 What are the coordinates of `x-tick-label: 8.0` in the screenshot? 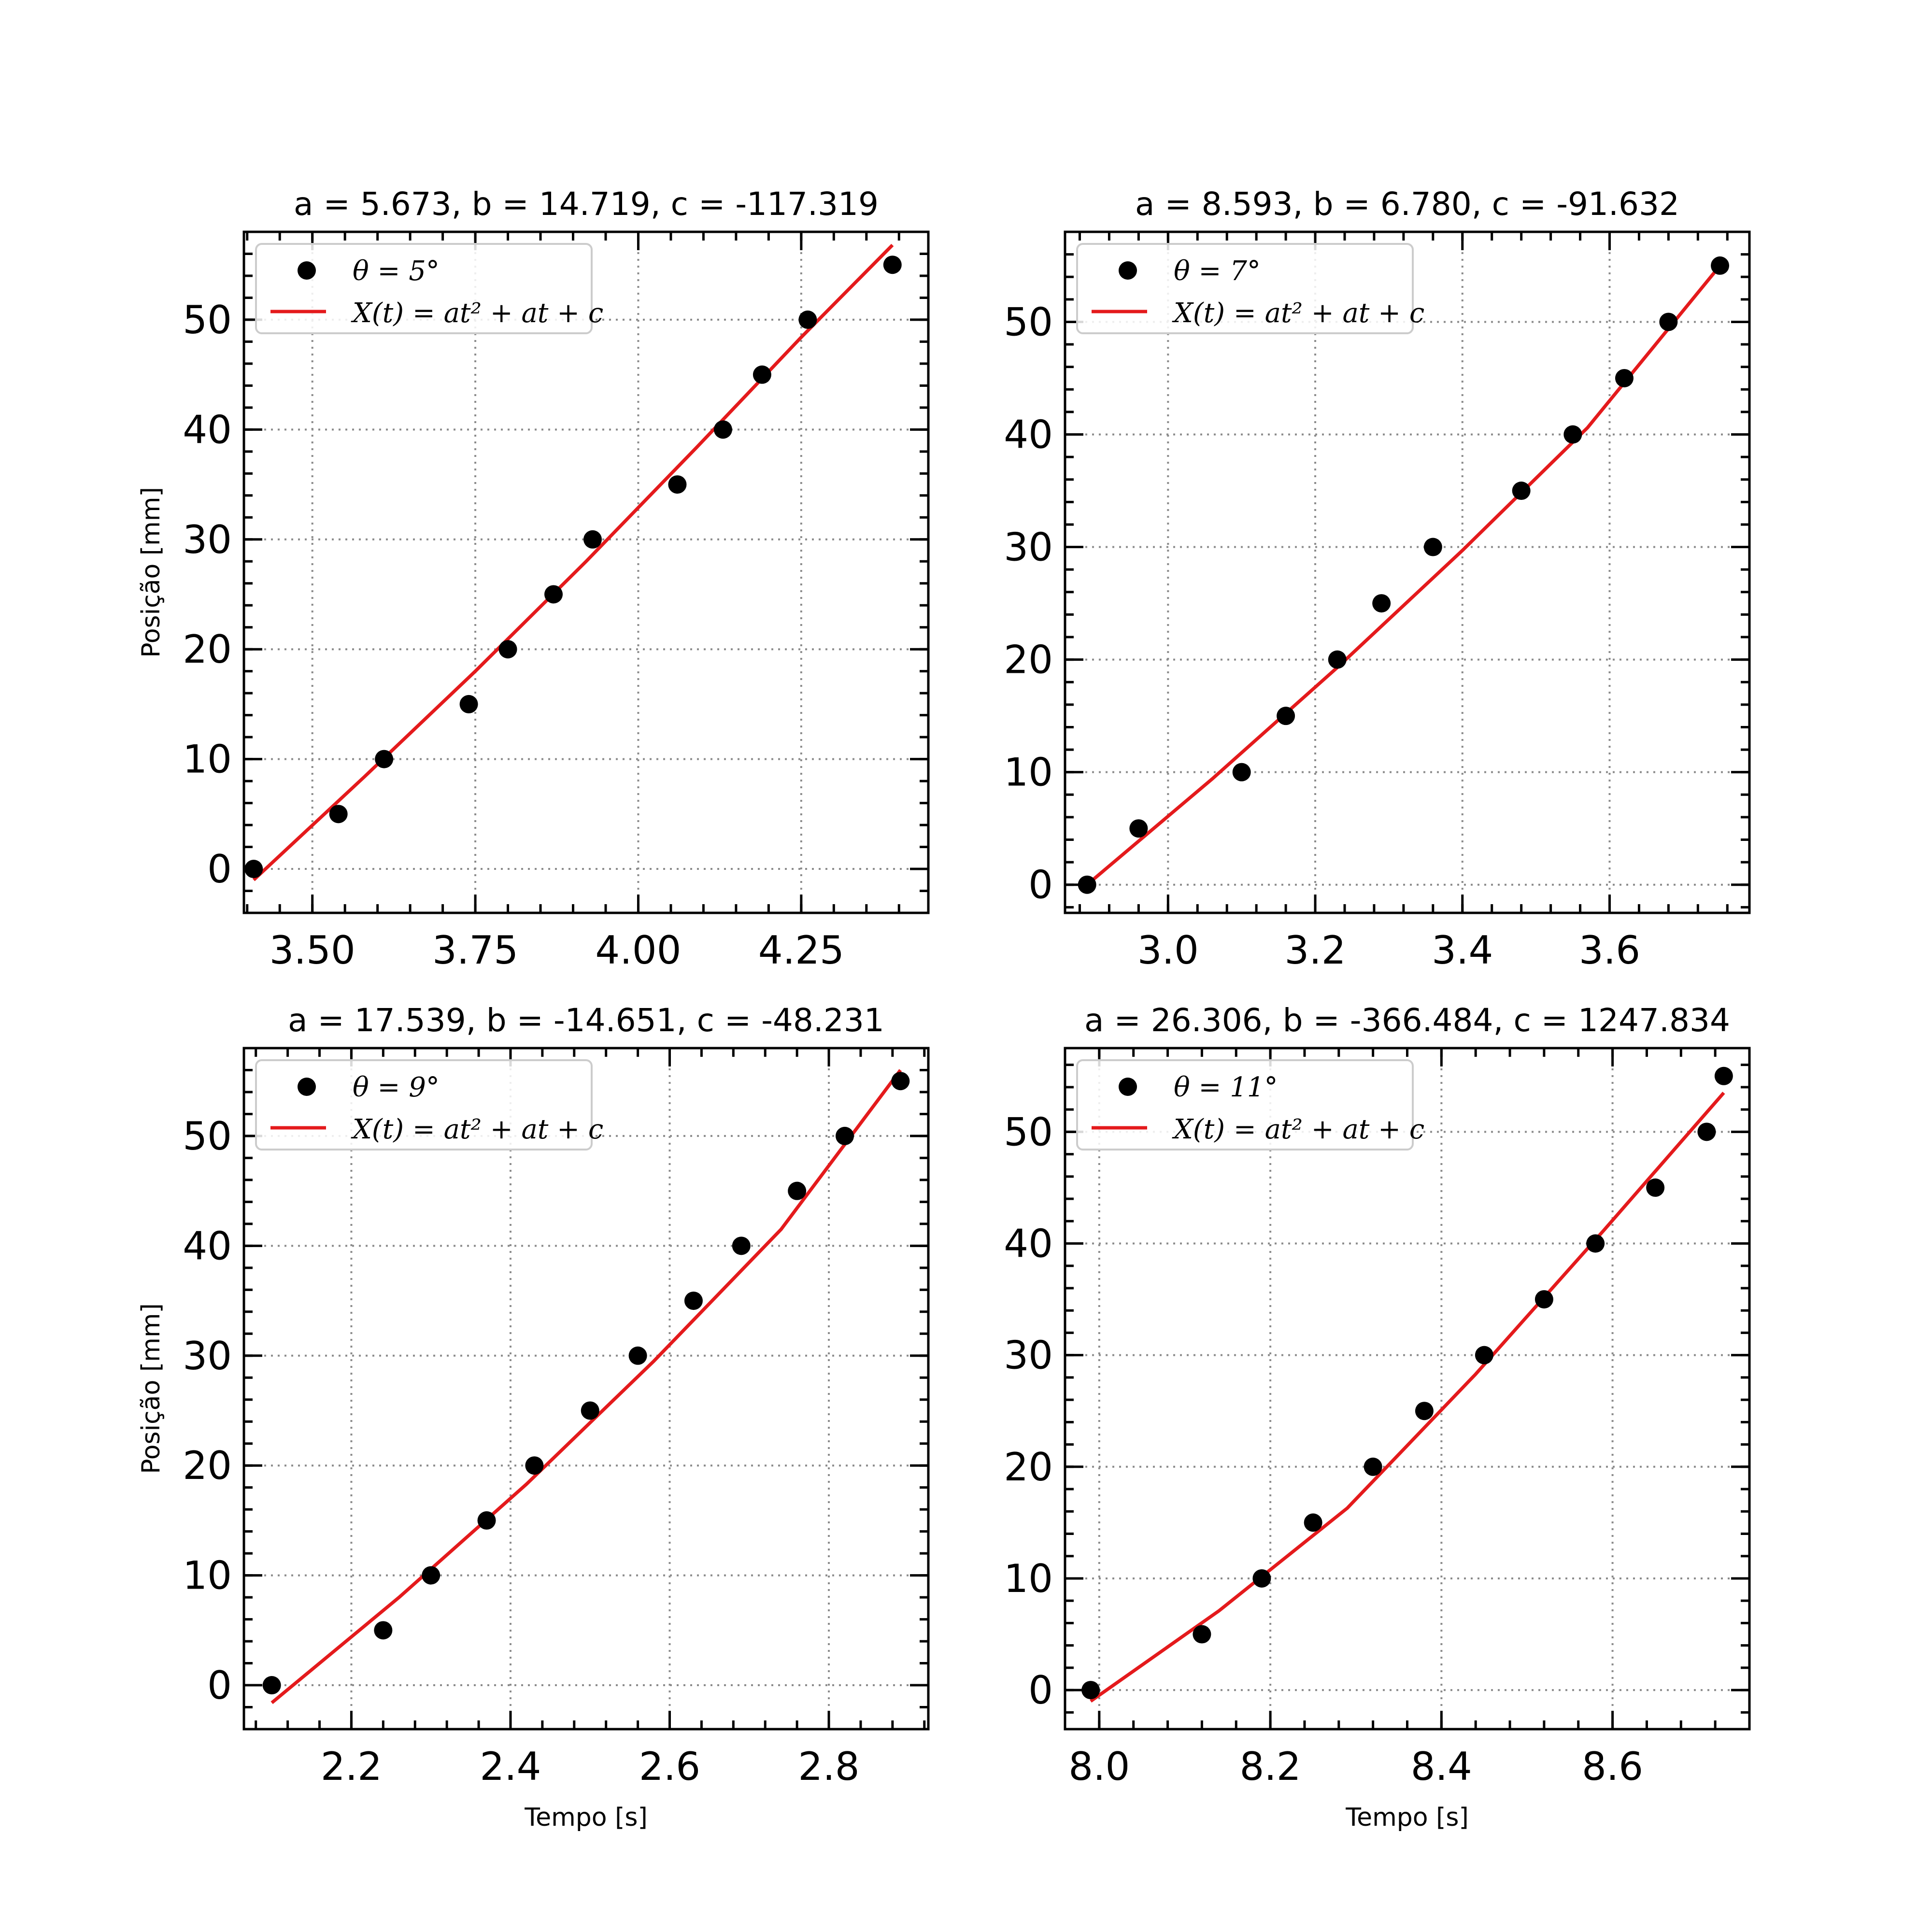 It's located at (1099, 1766).